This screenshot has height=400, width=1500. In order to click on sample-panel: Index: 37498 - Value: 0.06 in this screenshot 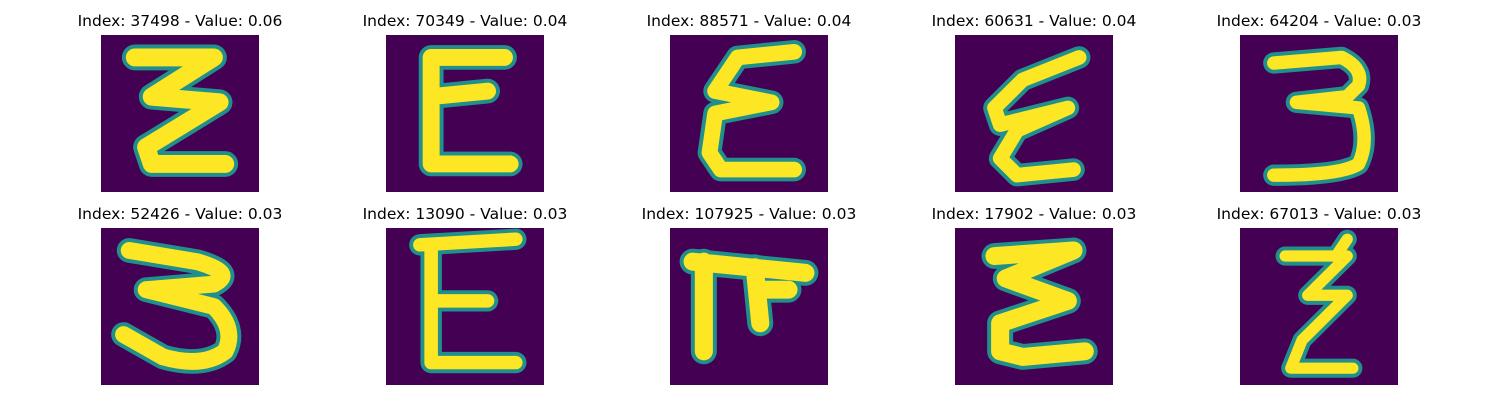, I will do `click(180, 96)`.